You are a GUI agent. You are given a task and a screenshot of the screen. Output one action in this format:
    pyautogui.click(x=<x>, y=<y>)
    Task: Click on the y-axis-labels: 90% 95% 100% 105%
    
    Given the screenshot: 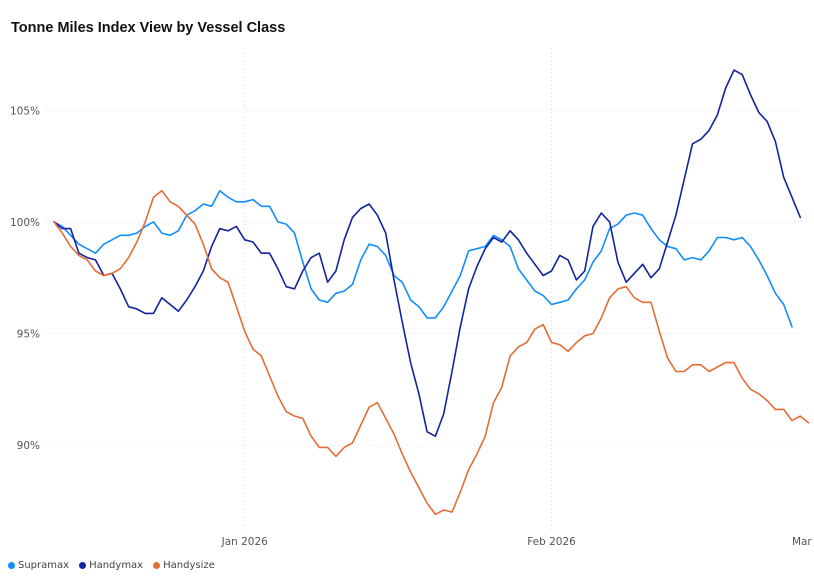 What is the action you would take?
    pyautogui.click(x=25, y=278)
    